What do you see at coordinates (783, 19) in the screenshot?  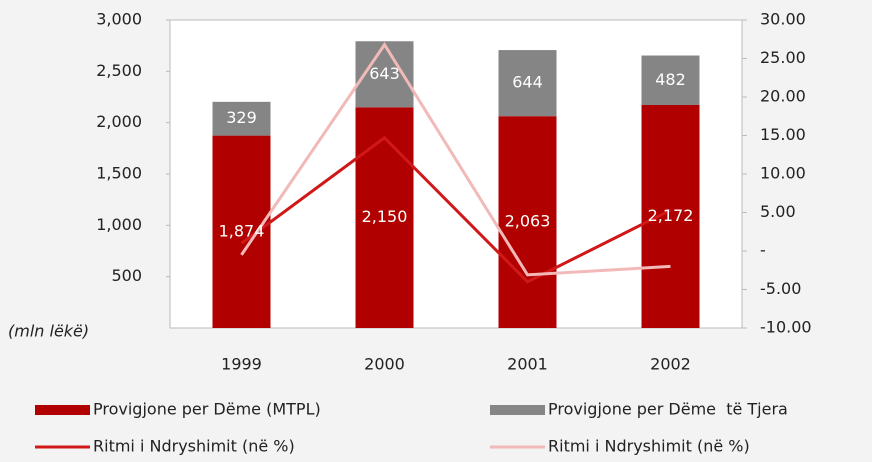 I see `y2-tick-label: 30.00` at bounding box center [783, 19].